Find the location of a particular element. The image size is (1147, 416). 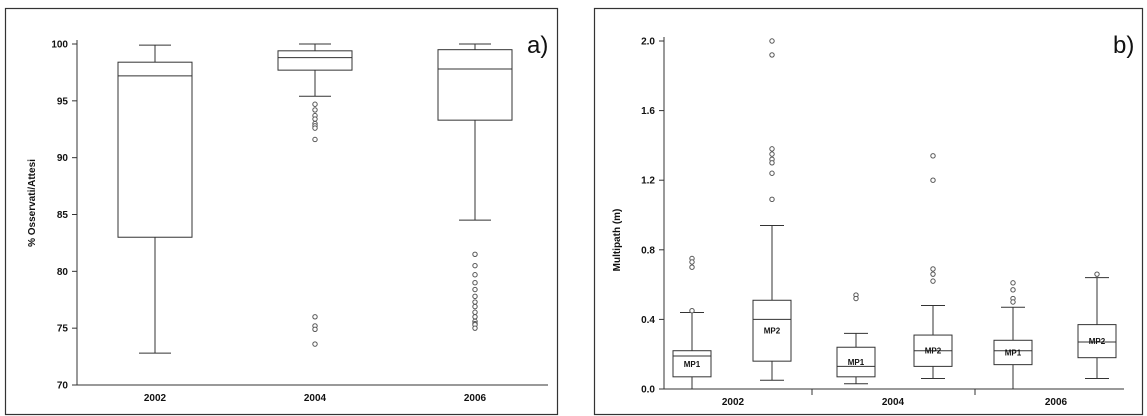

y-tick-label: 1.2 is located at coordinates (648, 181).